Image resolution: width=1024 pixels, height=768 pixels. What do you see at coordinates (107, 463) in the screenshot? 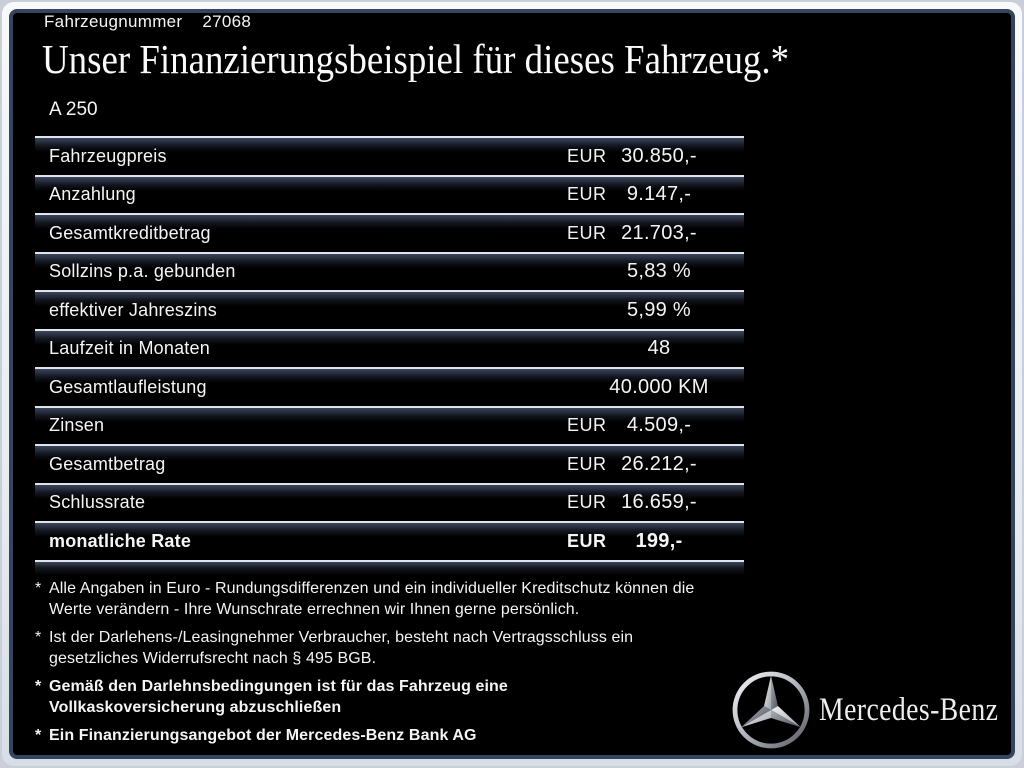
I see `row-label: Gesamtbetrag` at bounding box center [107, 463].